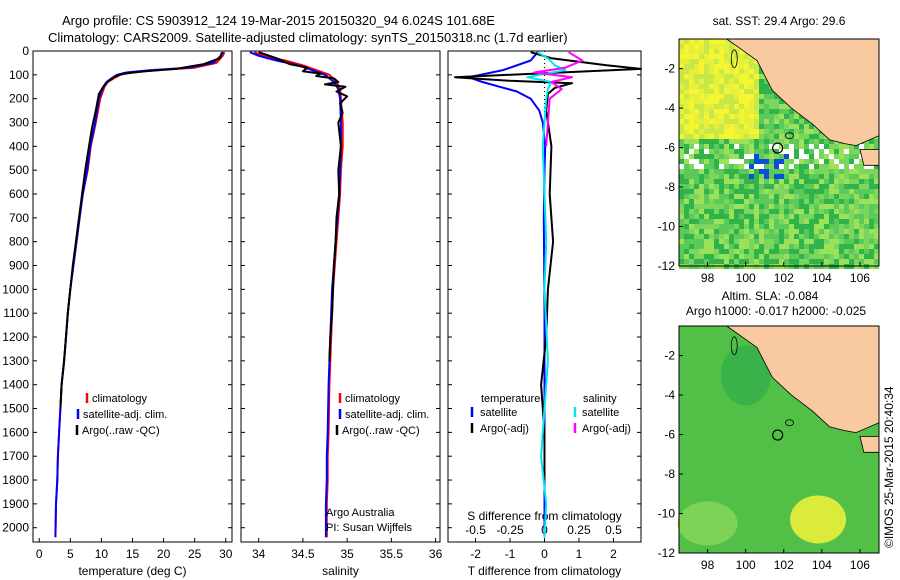  I want to click on x-axis-label: T difference from climatology, so click(545, 571).